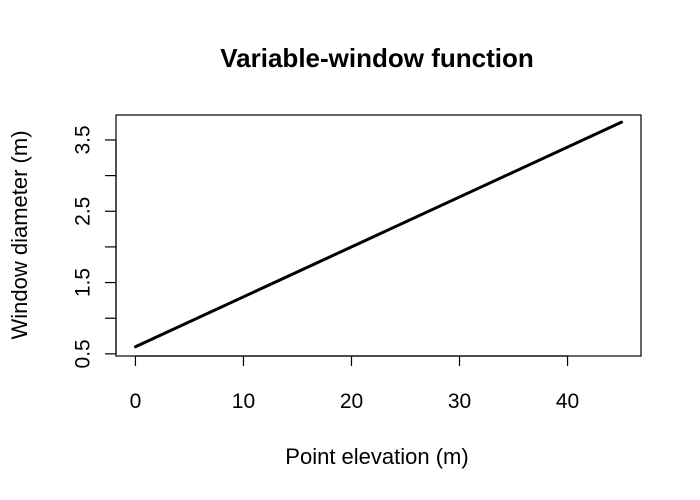 This screenshot has height=500, width=700. Describe the element at coordinates (459, 401) in the screenshot. I see `x-tick-label: 30` at that location.